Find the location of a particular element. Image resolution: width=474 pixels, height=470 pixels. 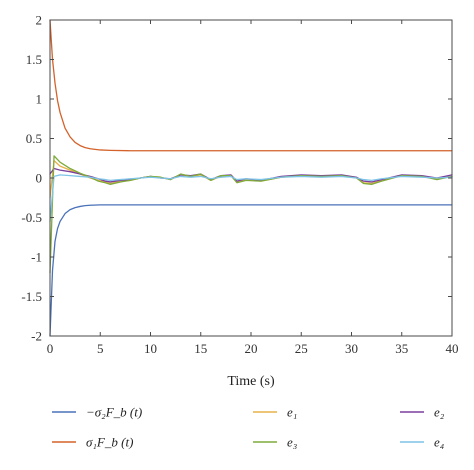

y-tick-label: 0.5 is located at coordinates (34, 138).